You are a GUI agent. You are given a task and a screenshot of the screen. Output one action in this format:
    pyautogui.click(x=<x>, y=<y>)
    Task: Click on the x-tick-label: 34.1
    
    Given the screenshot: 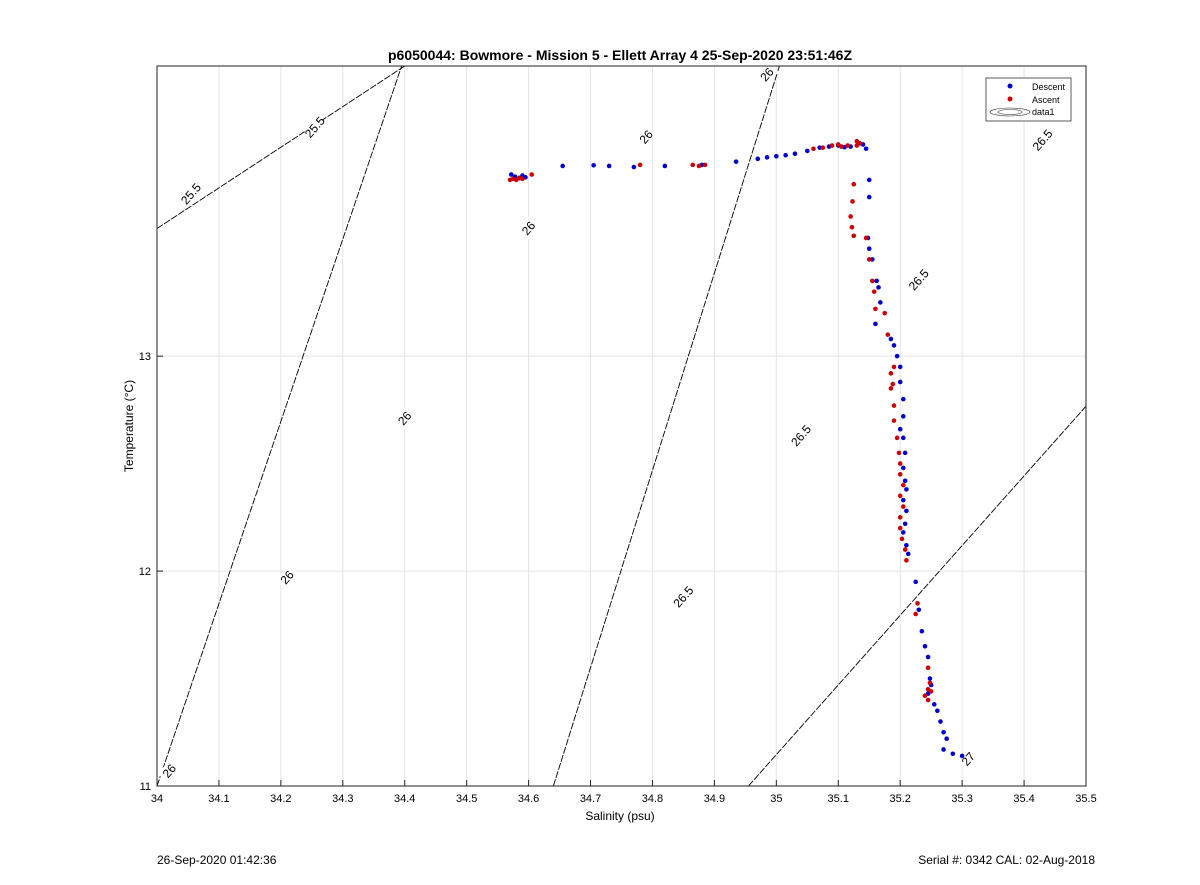 What is the action you would take?
    pyautogui.click(x=218, y=799)
    